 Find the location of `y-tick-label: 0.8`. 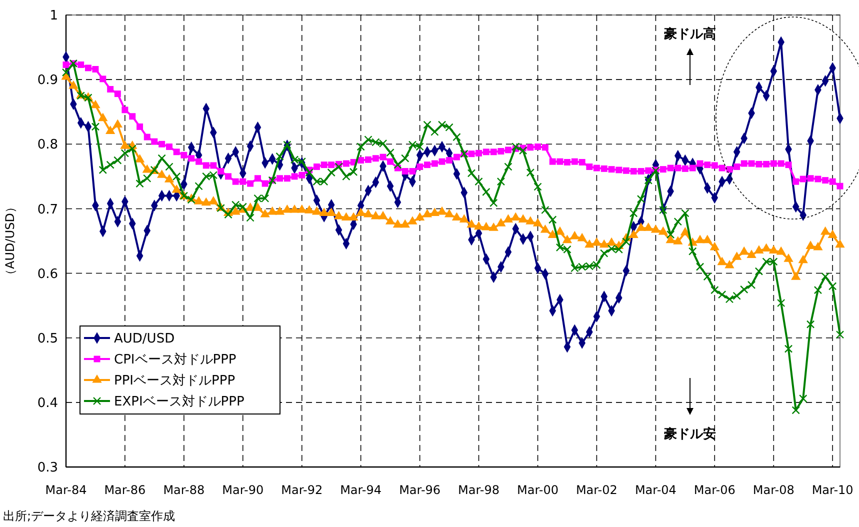

y-tick-label: 0.8 is located at coordinates (47, 145).